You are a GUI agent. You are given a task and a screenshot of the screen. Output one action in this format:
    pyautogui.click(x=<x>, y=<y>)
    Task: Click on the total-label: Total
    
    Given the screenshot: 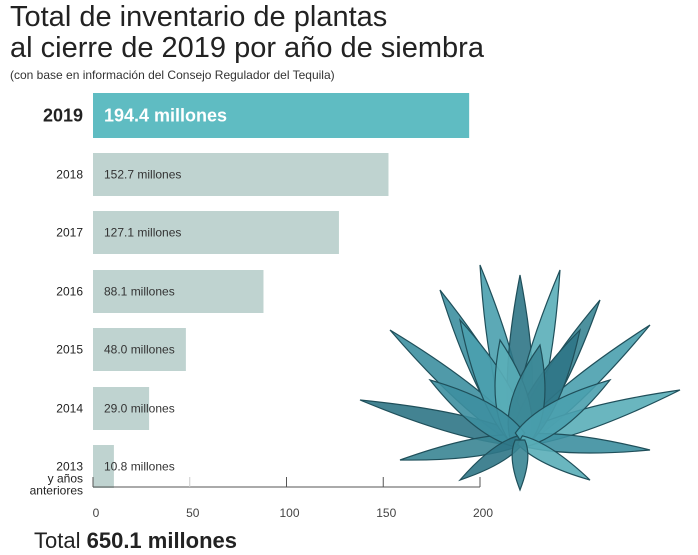 What is the action you would take?
    pyautogui.click(x=57, y=540)
    